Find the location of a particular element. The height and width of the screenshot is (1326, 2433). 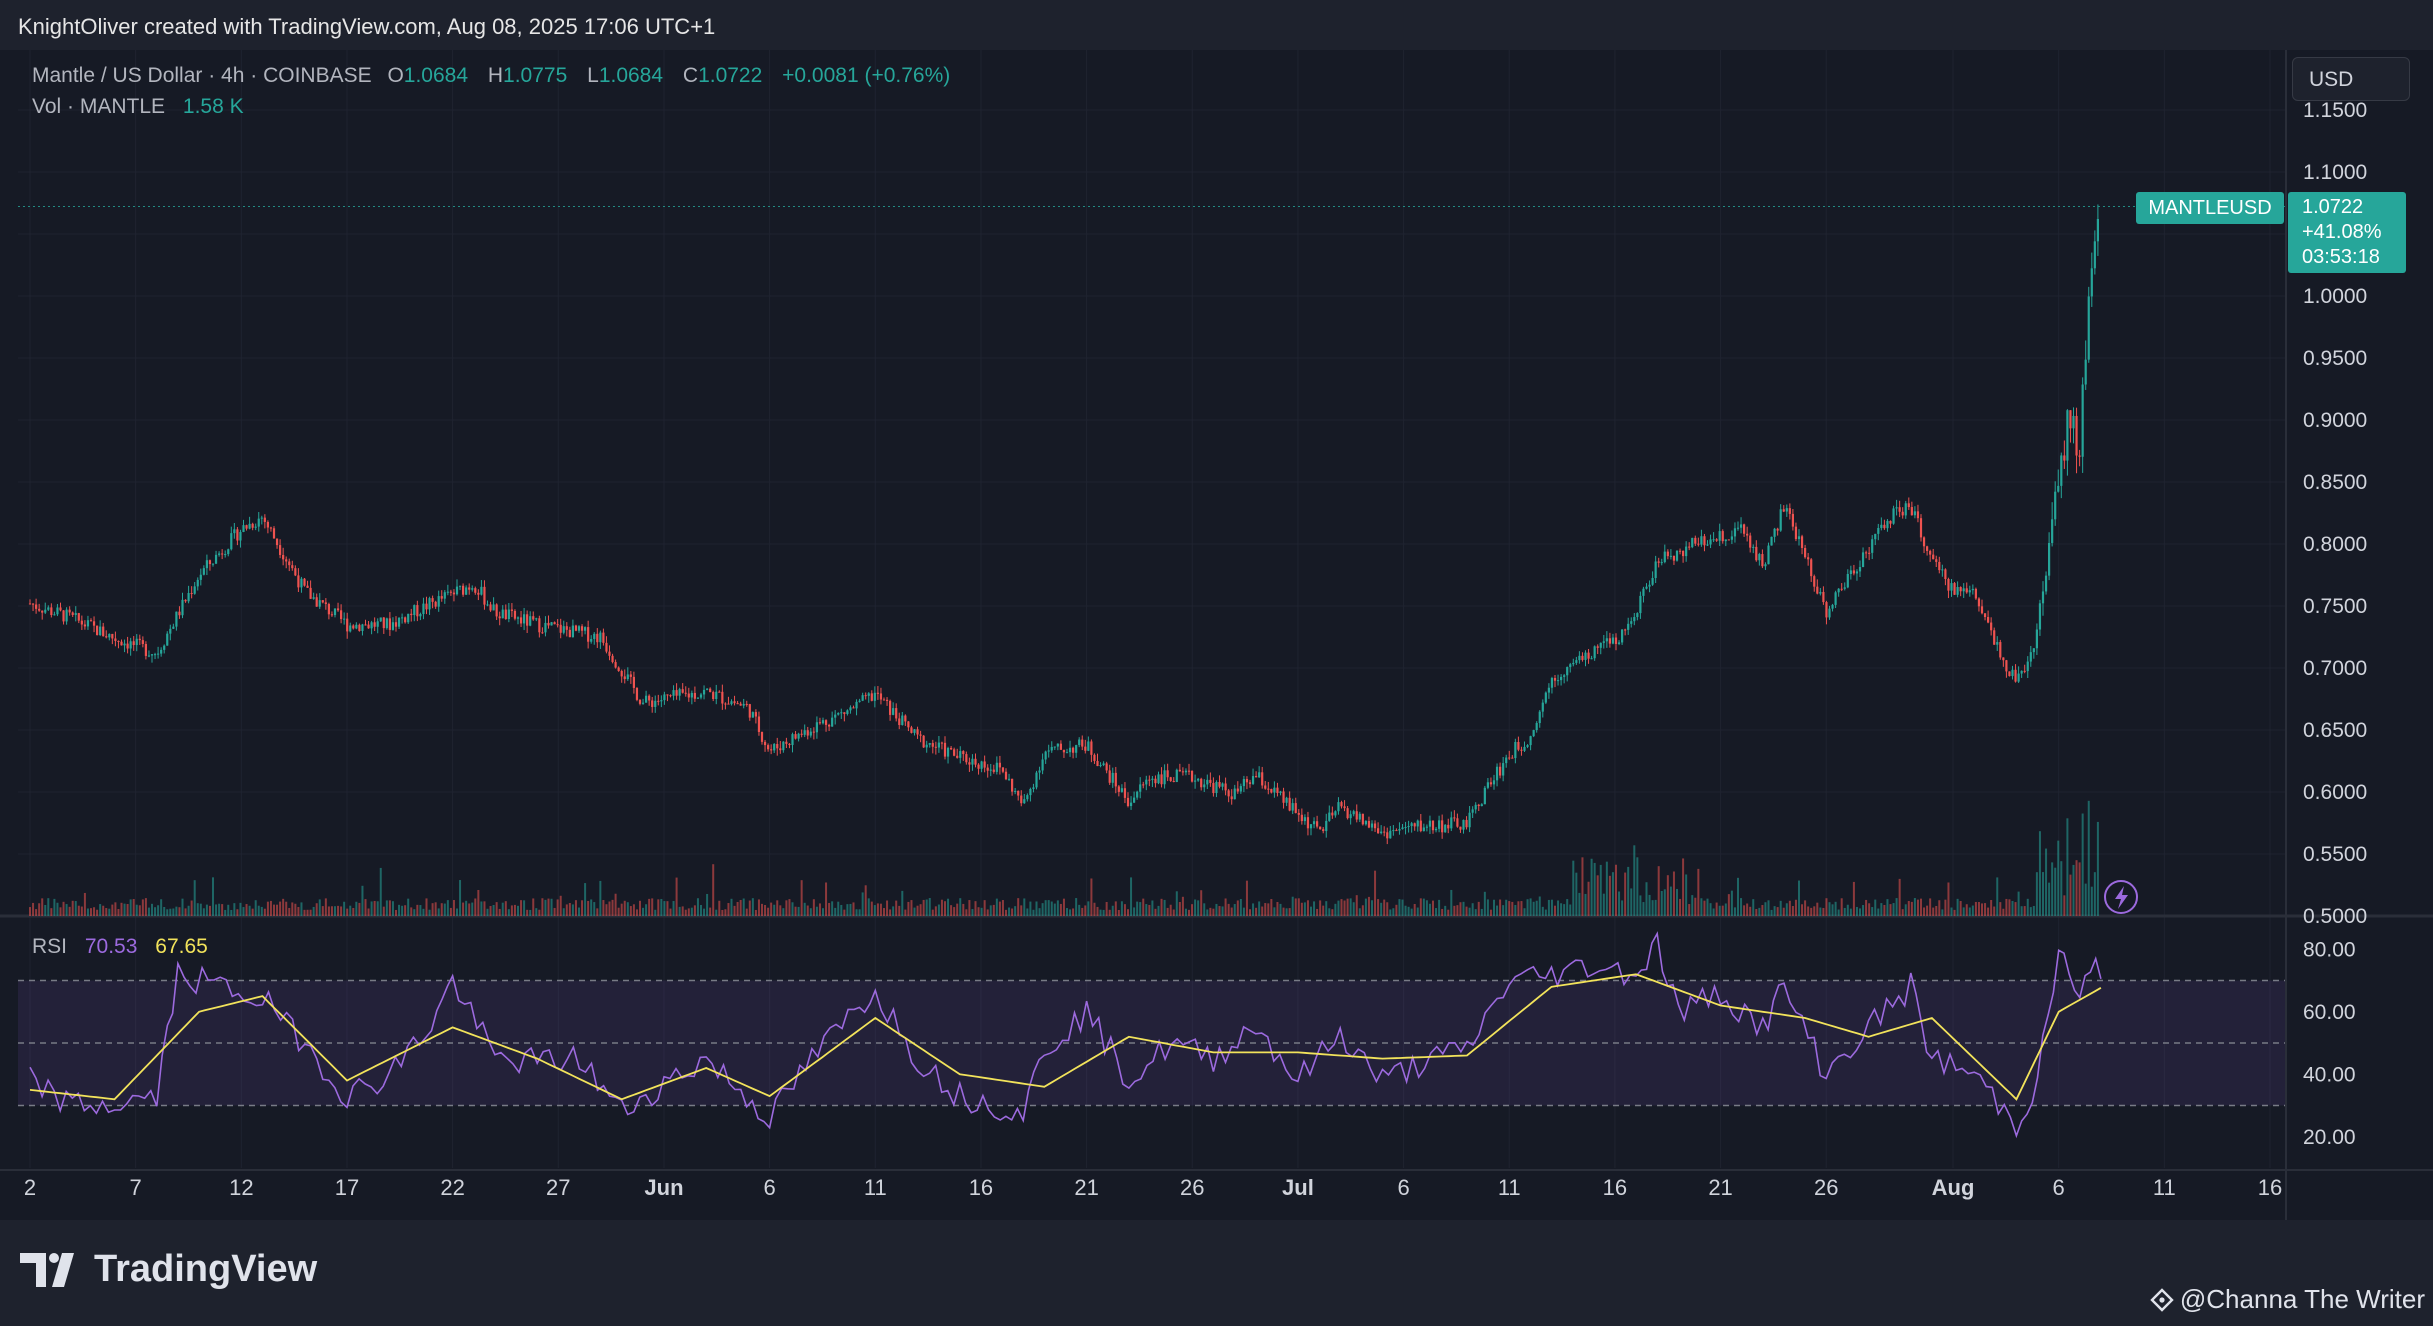

price-axis-label: 1.0000 is located at coordinates (2335, 296).